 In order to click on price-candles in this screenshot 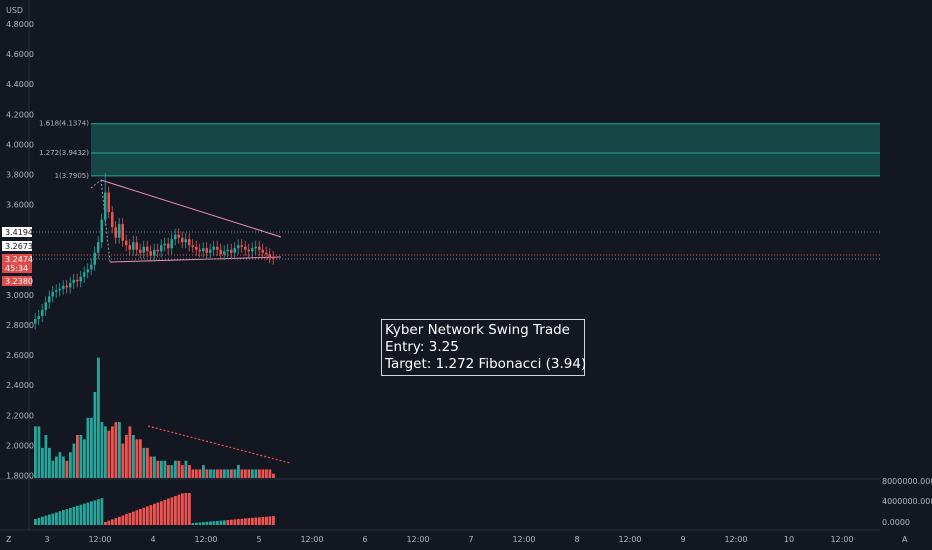, I will do `click(154, 251)`.